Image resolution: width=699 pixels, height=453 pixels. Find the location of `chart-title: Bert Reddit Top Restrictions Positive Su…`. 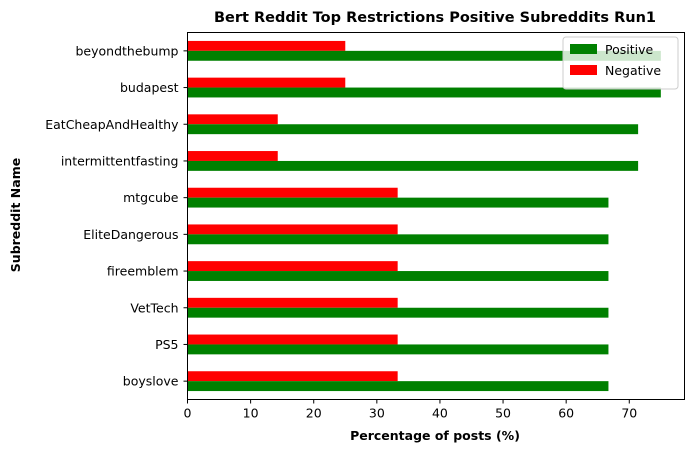

chart-title: Bert Reddit Top Restrictions Positive Su… is located at coordinates (435, 18).